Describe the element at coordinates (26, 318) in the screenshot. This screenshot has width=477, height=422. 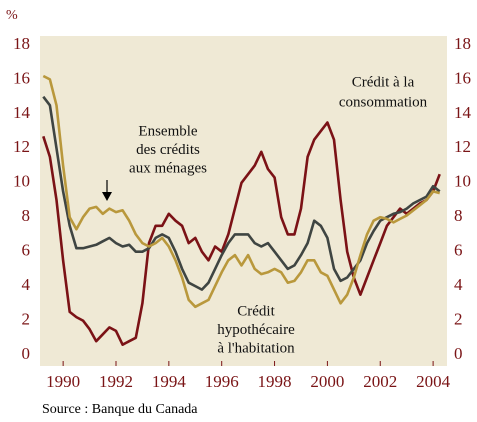
I see `y-tick-label: 2` at that location.